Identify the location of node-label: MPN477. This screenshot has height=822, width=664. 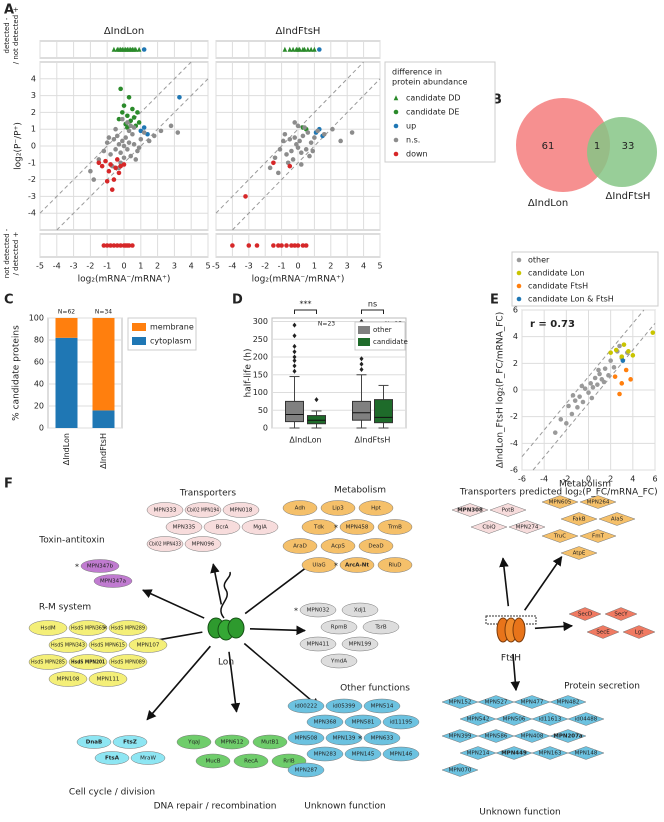
(532, 703).